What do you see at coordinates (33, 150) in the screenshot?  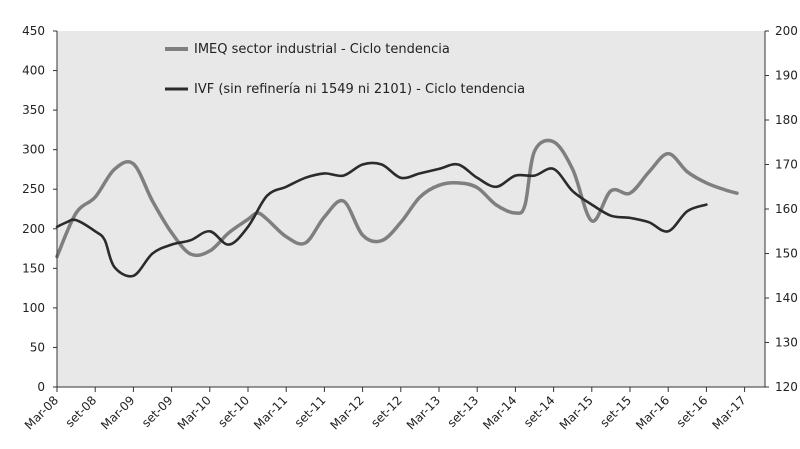 I see `y-left-tick-label: 300` at bounding box center [33, 150].